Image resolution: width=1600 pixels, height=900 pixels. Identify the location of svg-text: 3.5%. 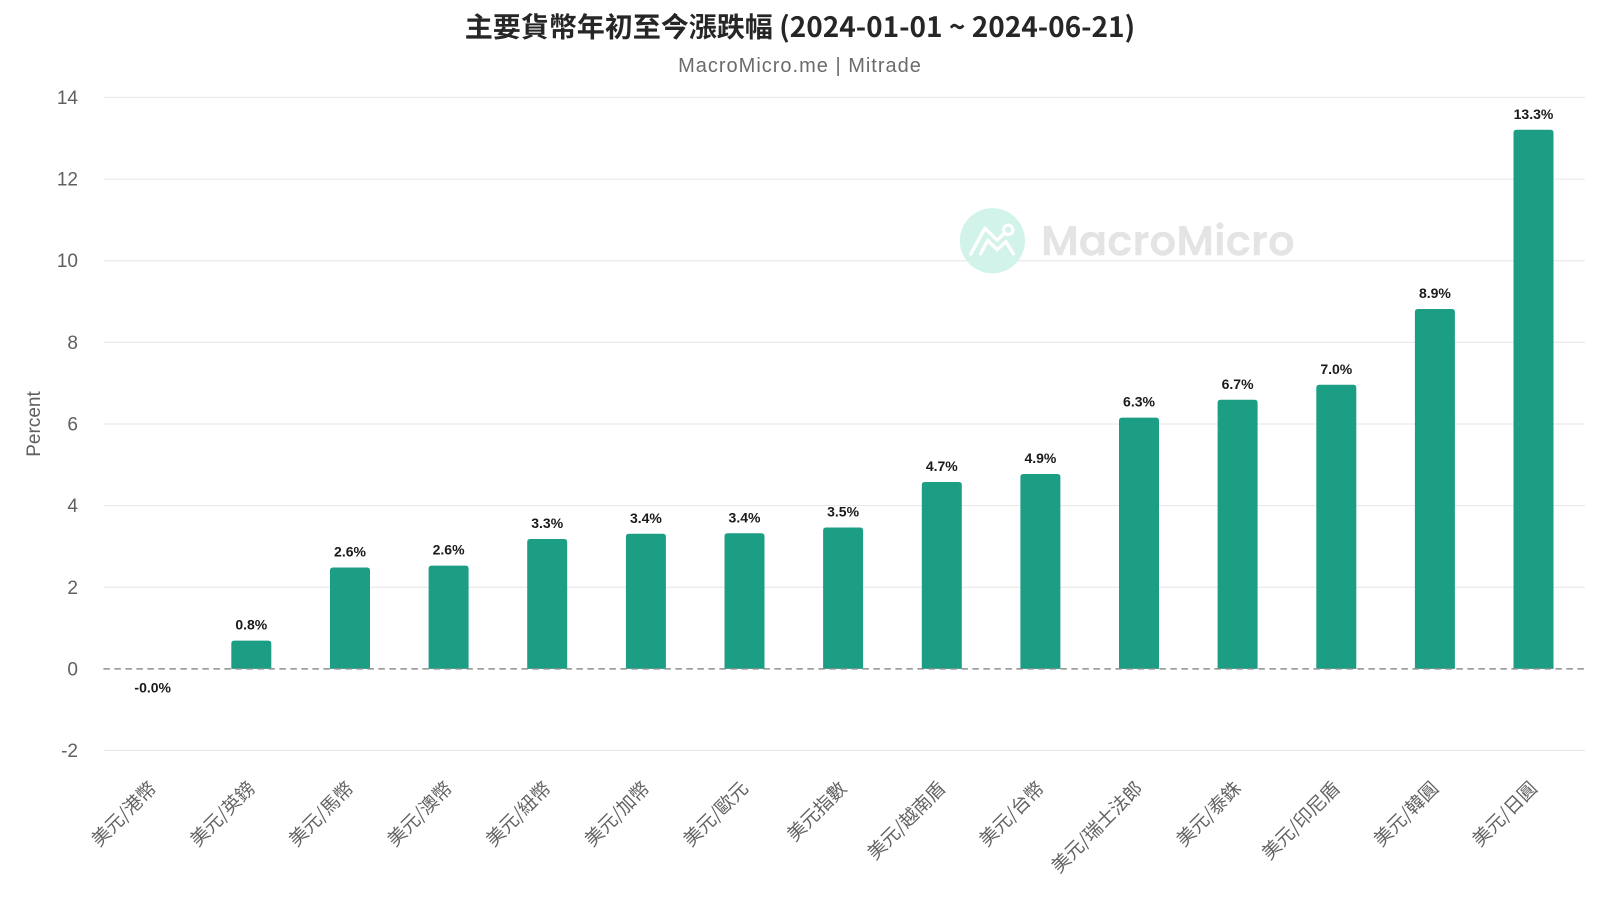
(843, 512).